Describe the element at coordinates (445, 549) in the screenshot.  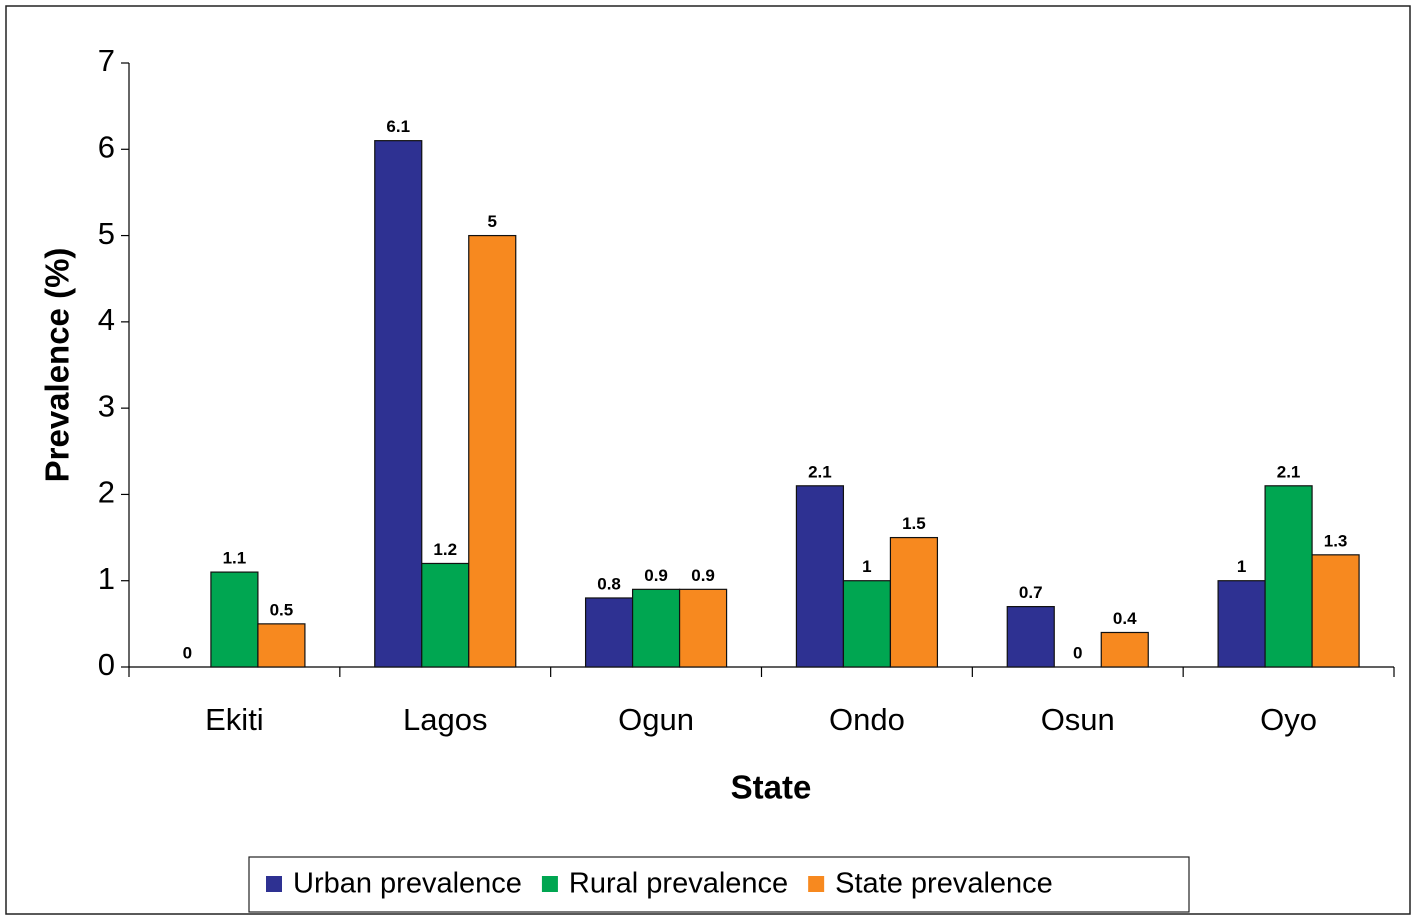
I see `value-label: 1.2` at that location.